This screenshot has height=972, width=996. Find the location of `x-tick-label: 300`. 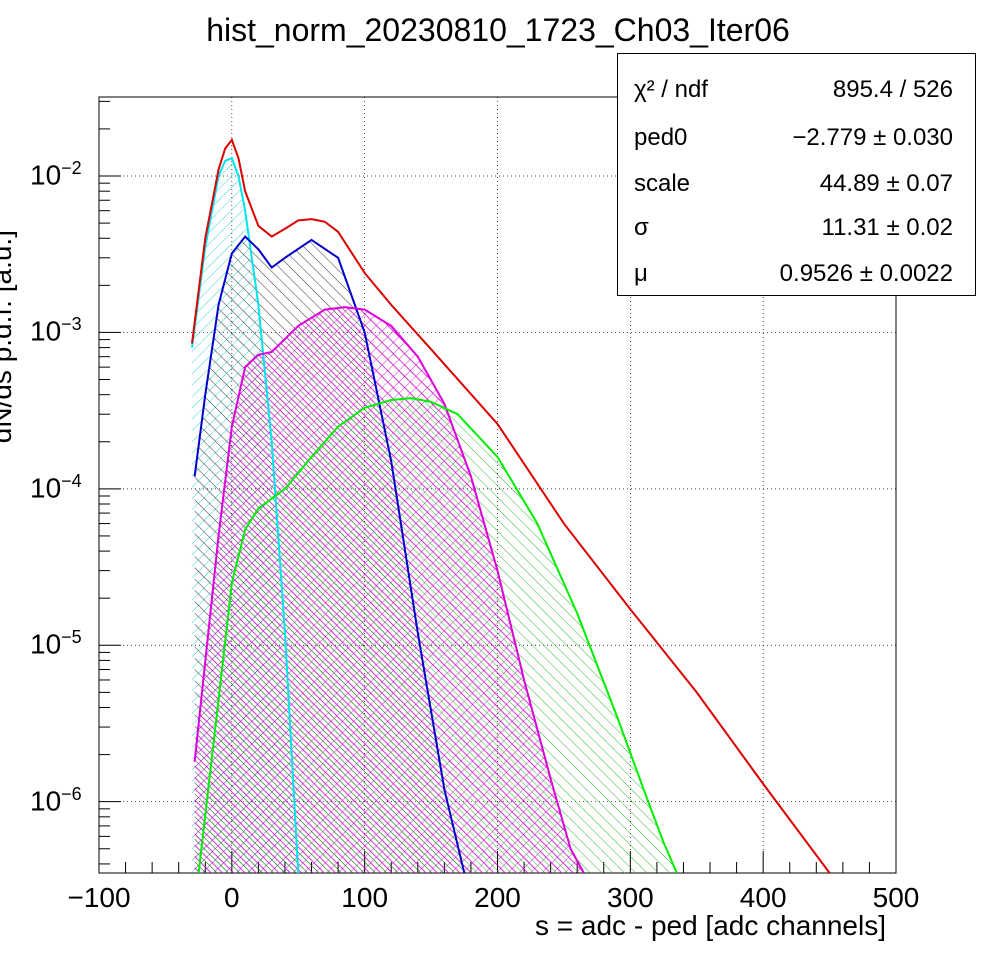

x-tick-label: 300 is located at coordinates (630, 897).